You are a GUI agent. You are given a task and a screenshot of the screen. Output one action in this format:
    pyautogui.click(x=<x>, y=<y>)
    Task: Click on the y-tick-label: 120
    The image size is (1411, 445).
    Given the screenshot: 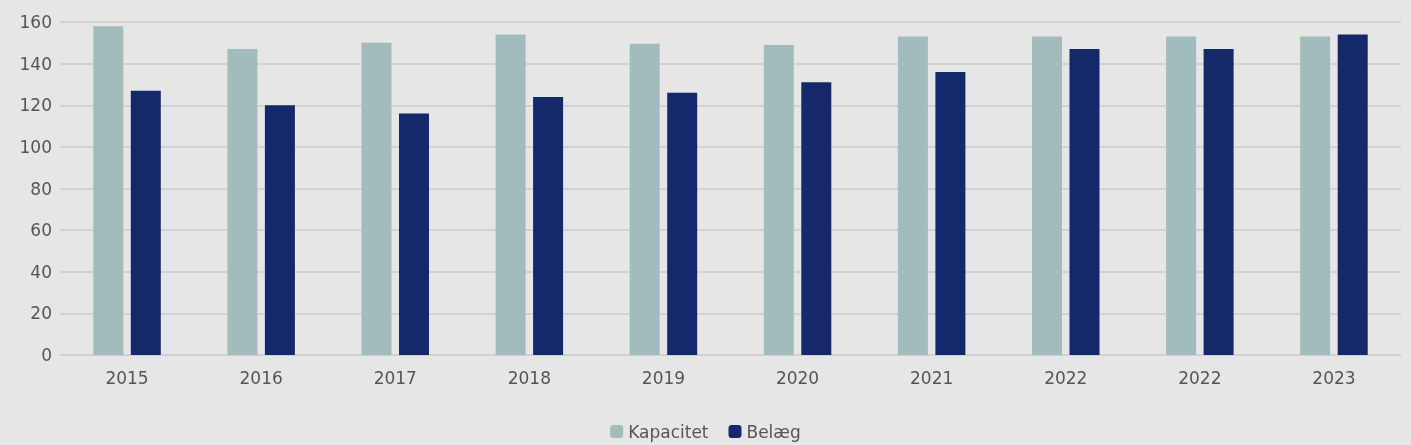 What is the action you would take?
    pyautogui.click(x=35, y=105)
    